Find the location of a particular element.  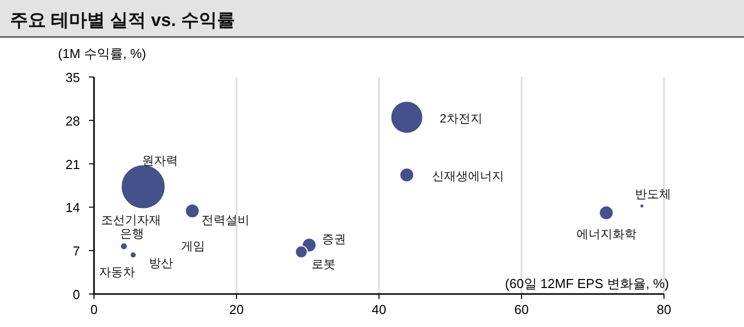

x-tick-label: 80 is located at coordinates (664, 309).